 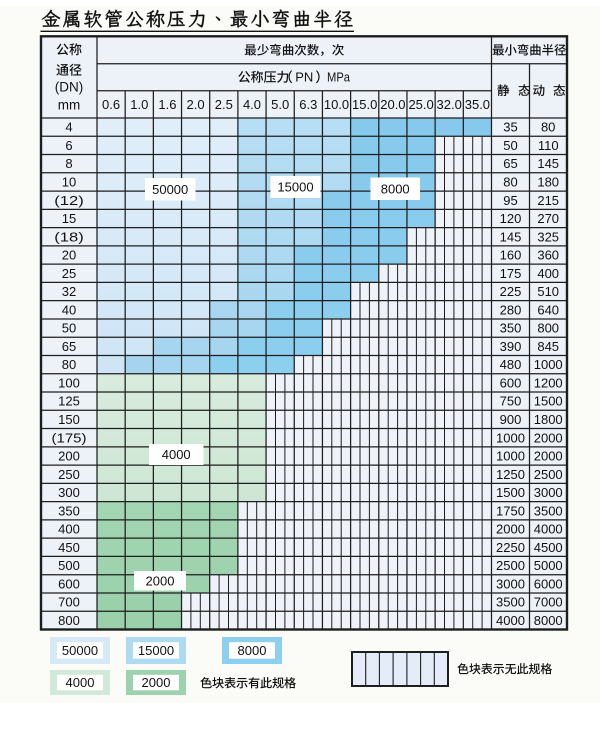 I want to click on svg-text: 4.0, so click(x=252, y=104).